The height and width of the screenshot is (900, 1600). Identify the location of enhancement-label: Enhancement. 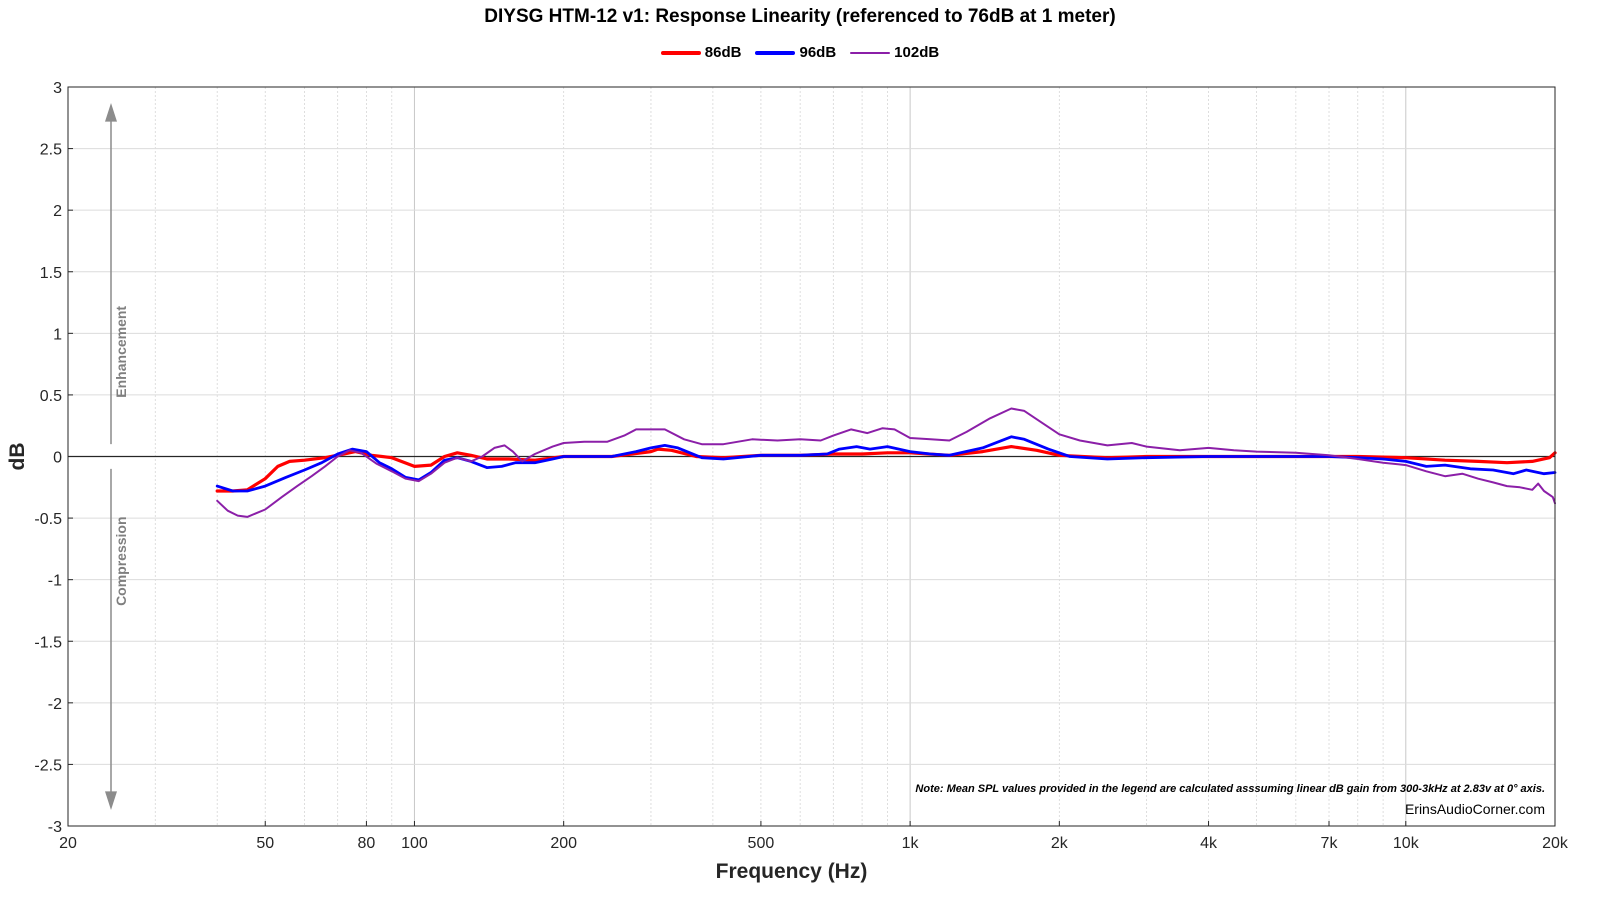
(121, 352).